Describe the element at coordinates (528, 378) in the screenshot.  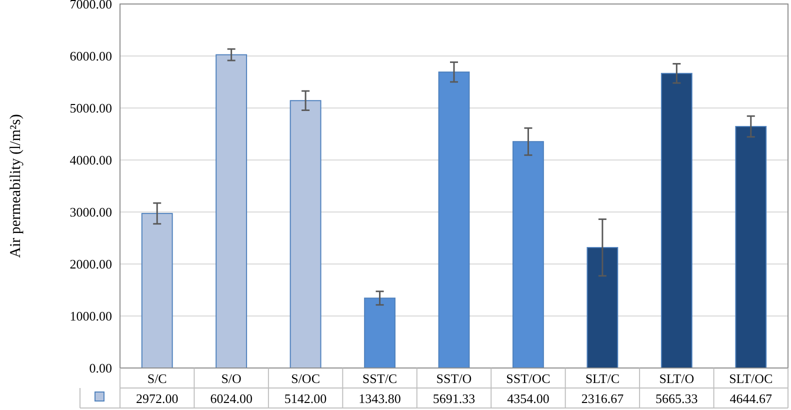
I see `x-tick-label: SST/OC` at that location.